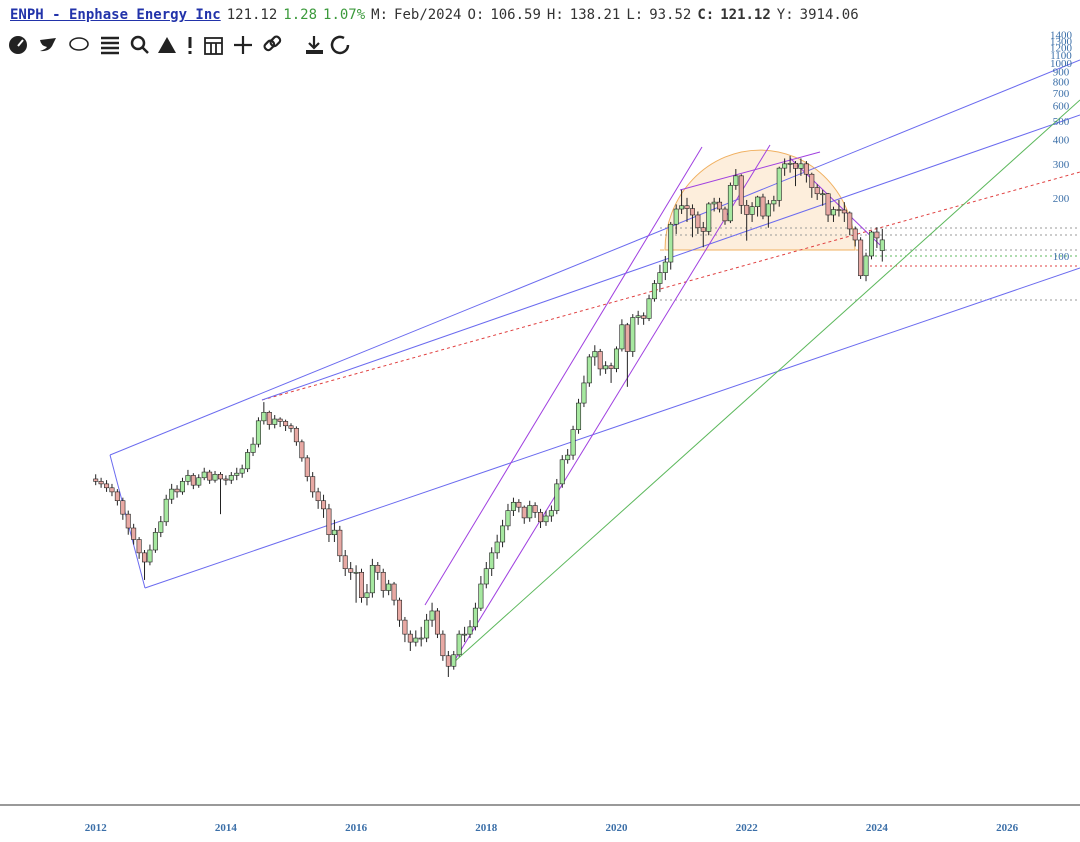 This screenshot has width=1080, height=842. Describe the element at coordinates (167, 45) in the screenshot. I see `draw-icon` at that location.